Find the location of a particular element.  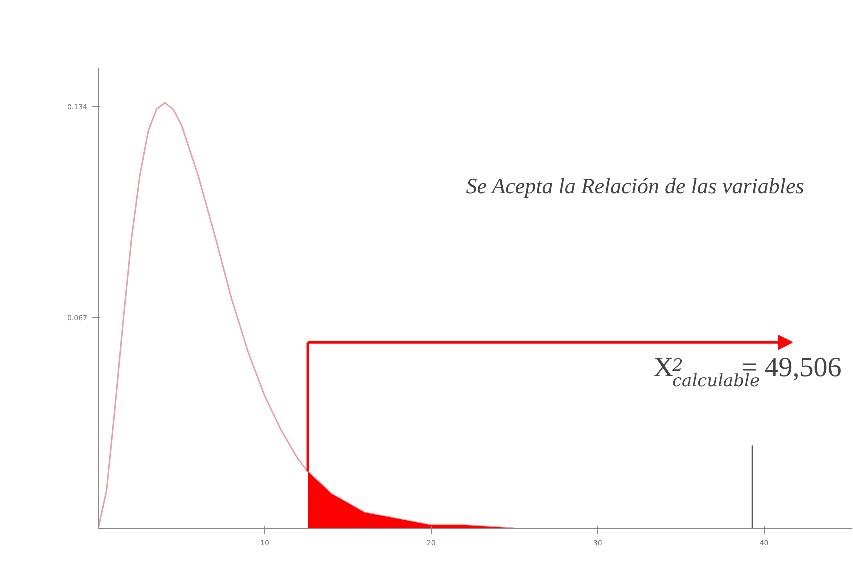

annotation: Se Acepta la Relación de las variables is located at coordinates (635, 186).